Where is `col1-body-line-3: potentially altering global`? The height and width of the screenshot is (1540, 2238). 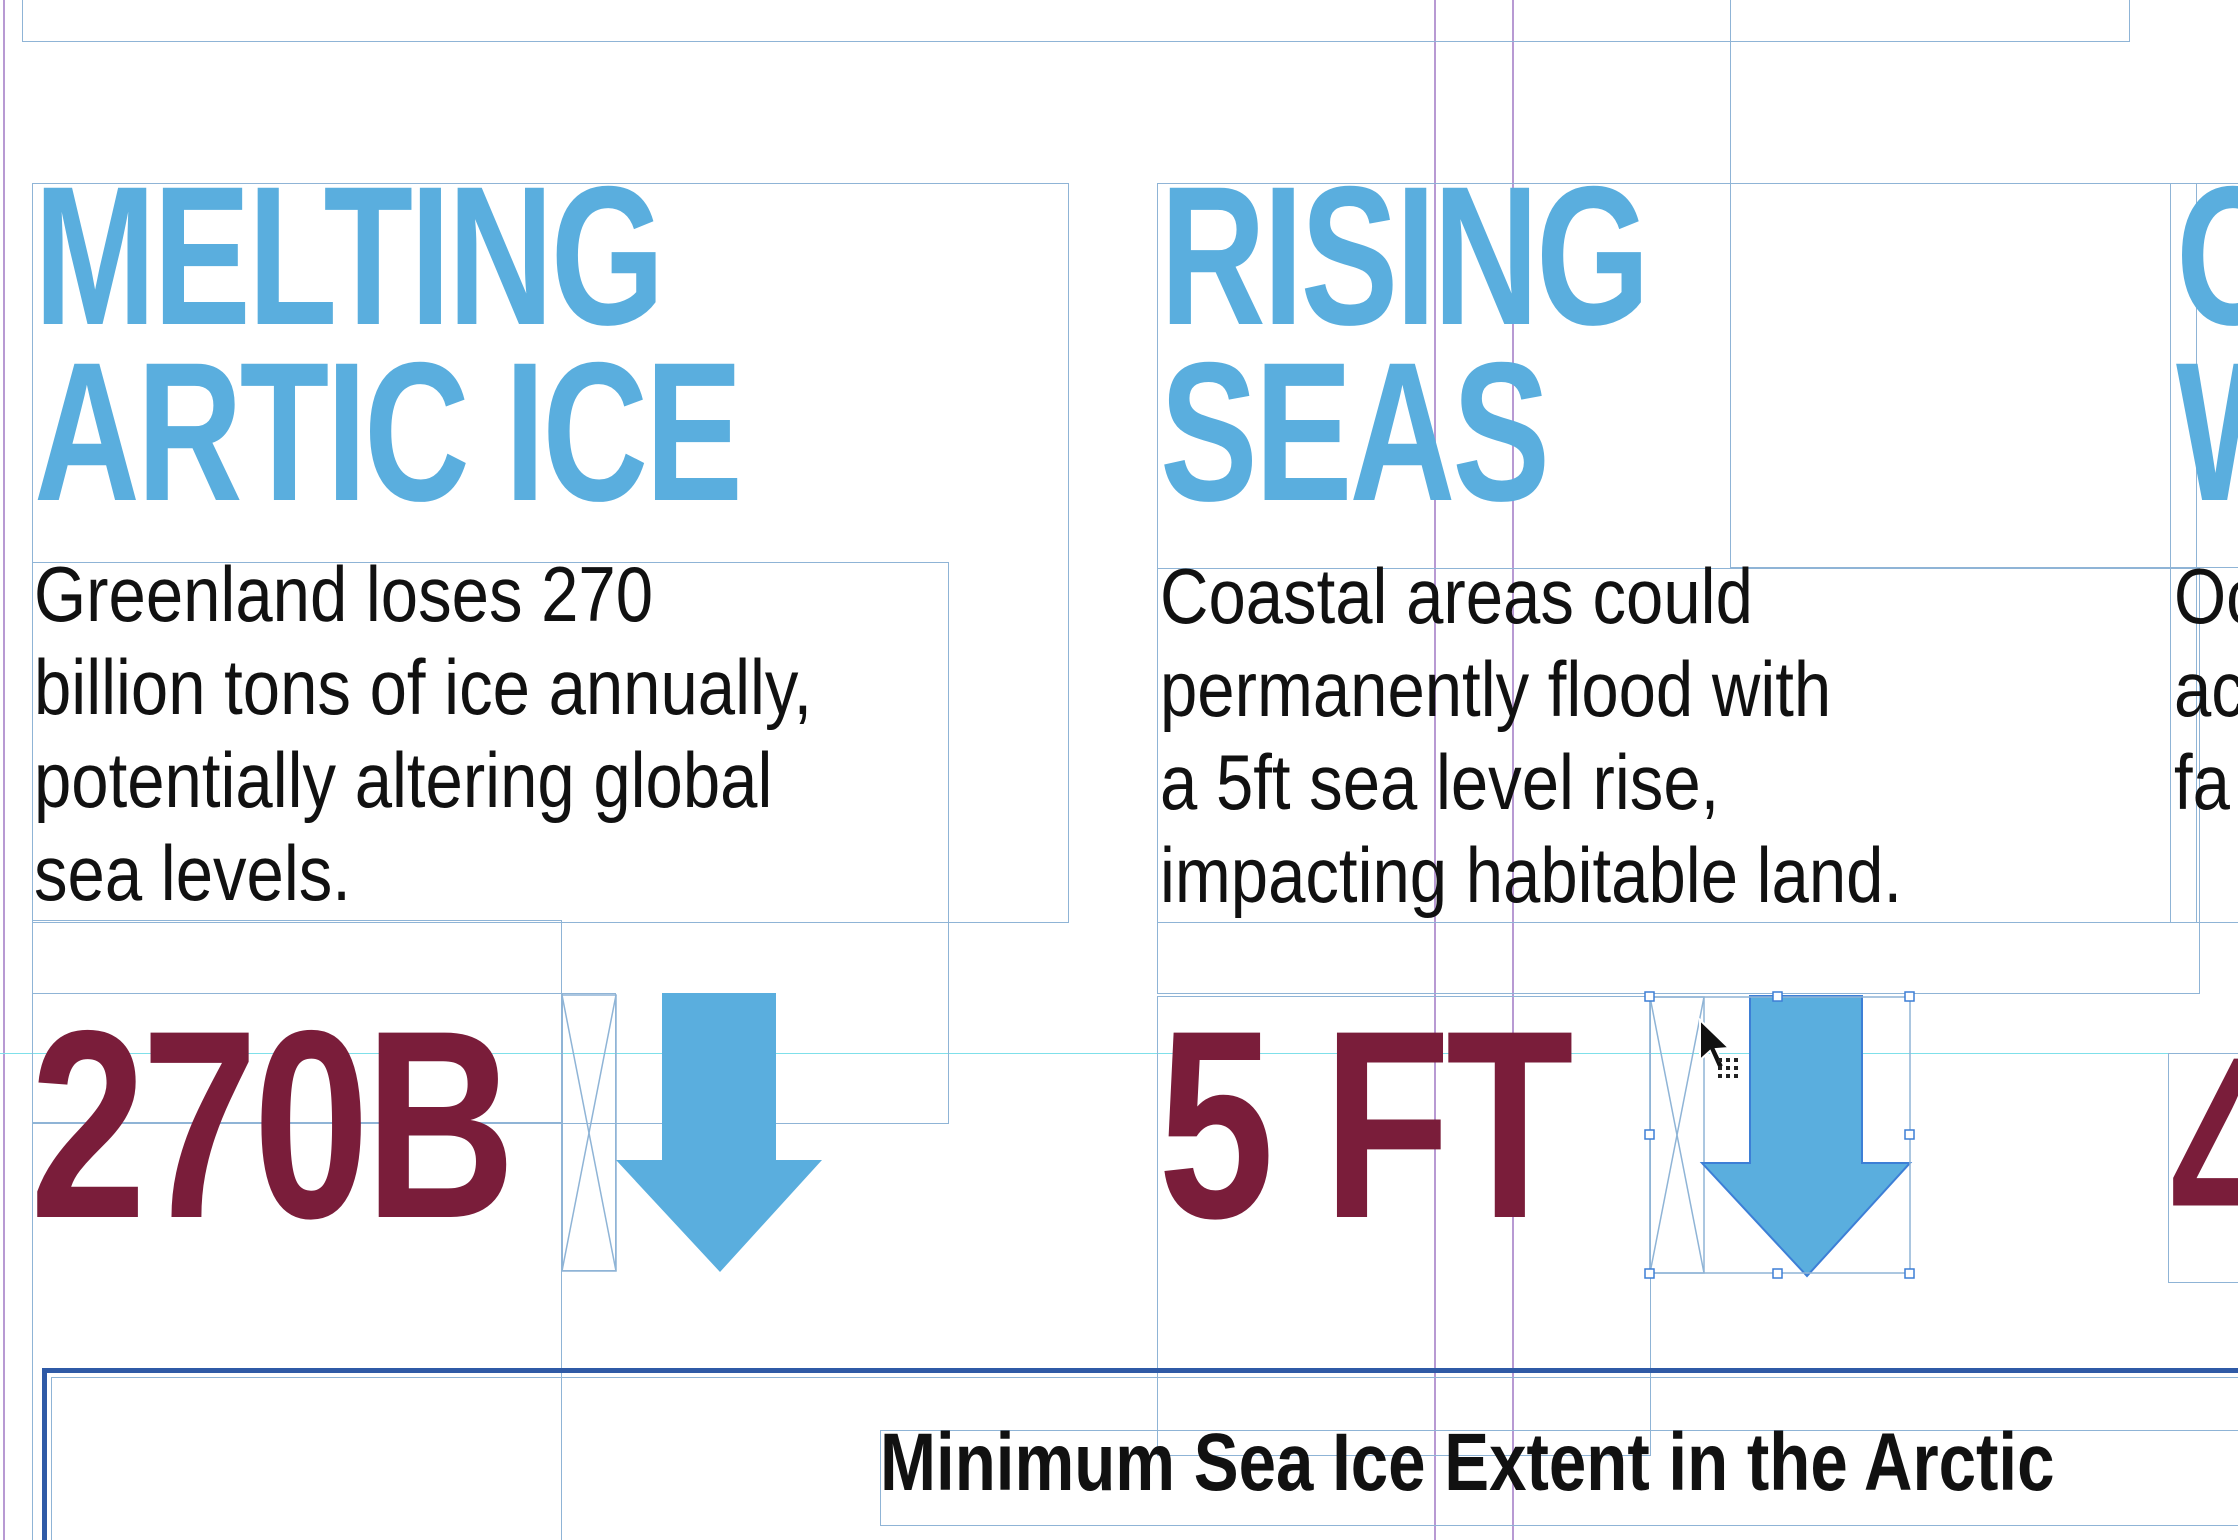 col1-body-line-3: potentially altering global is located at coordinates (403, 780).